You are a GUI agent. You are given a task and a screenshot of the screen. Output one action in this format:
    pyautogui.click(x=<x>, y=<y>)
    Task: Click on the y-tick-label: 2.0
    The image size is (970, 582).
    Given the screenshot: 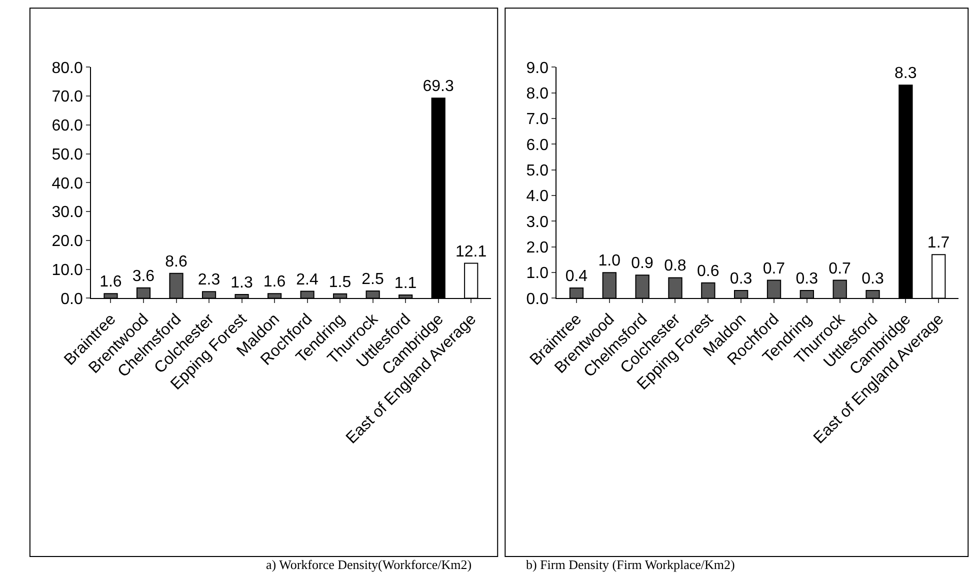 What is the action you would take?
    pyautogui.click(x=537, y=247)
    